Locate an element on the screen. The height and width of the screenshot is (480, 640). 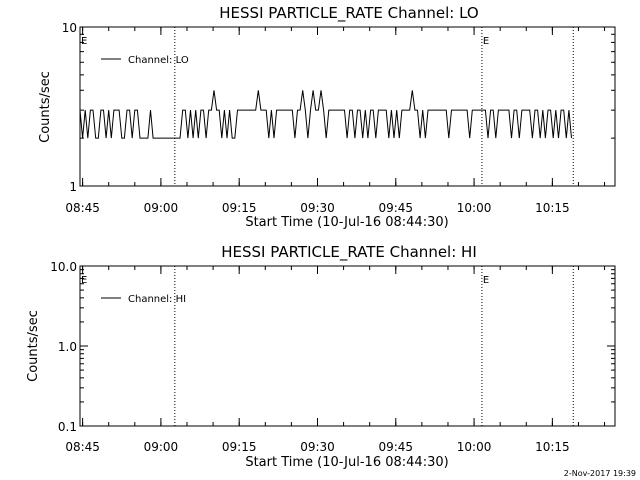
lo-y-axis-label: Counts/sec is located at coordinates (45, 107).